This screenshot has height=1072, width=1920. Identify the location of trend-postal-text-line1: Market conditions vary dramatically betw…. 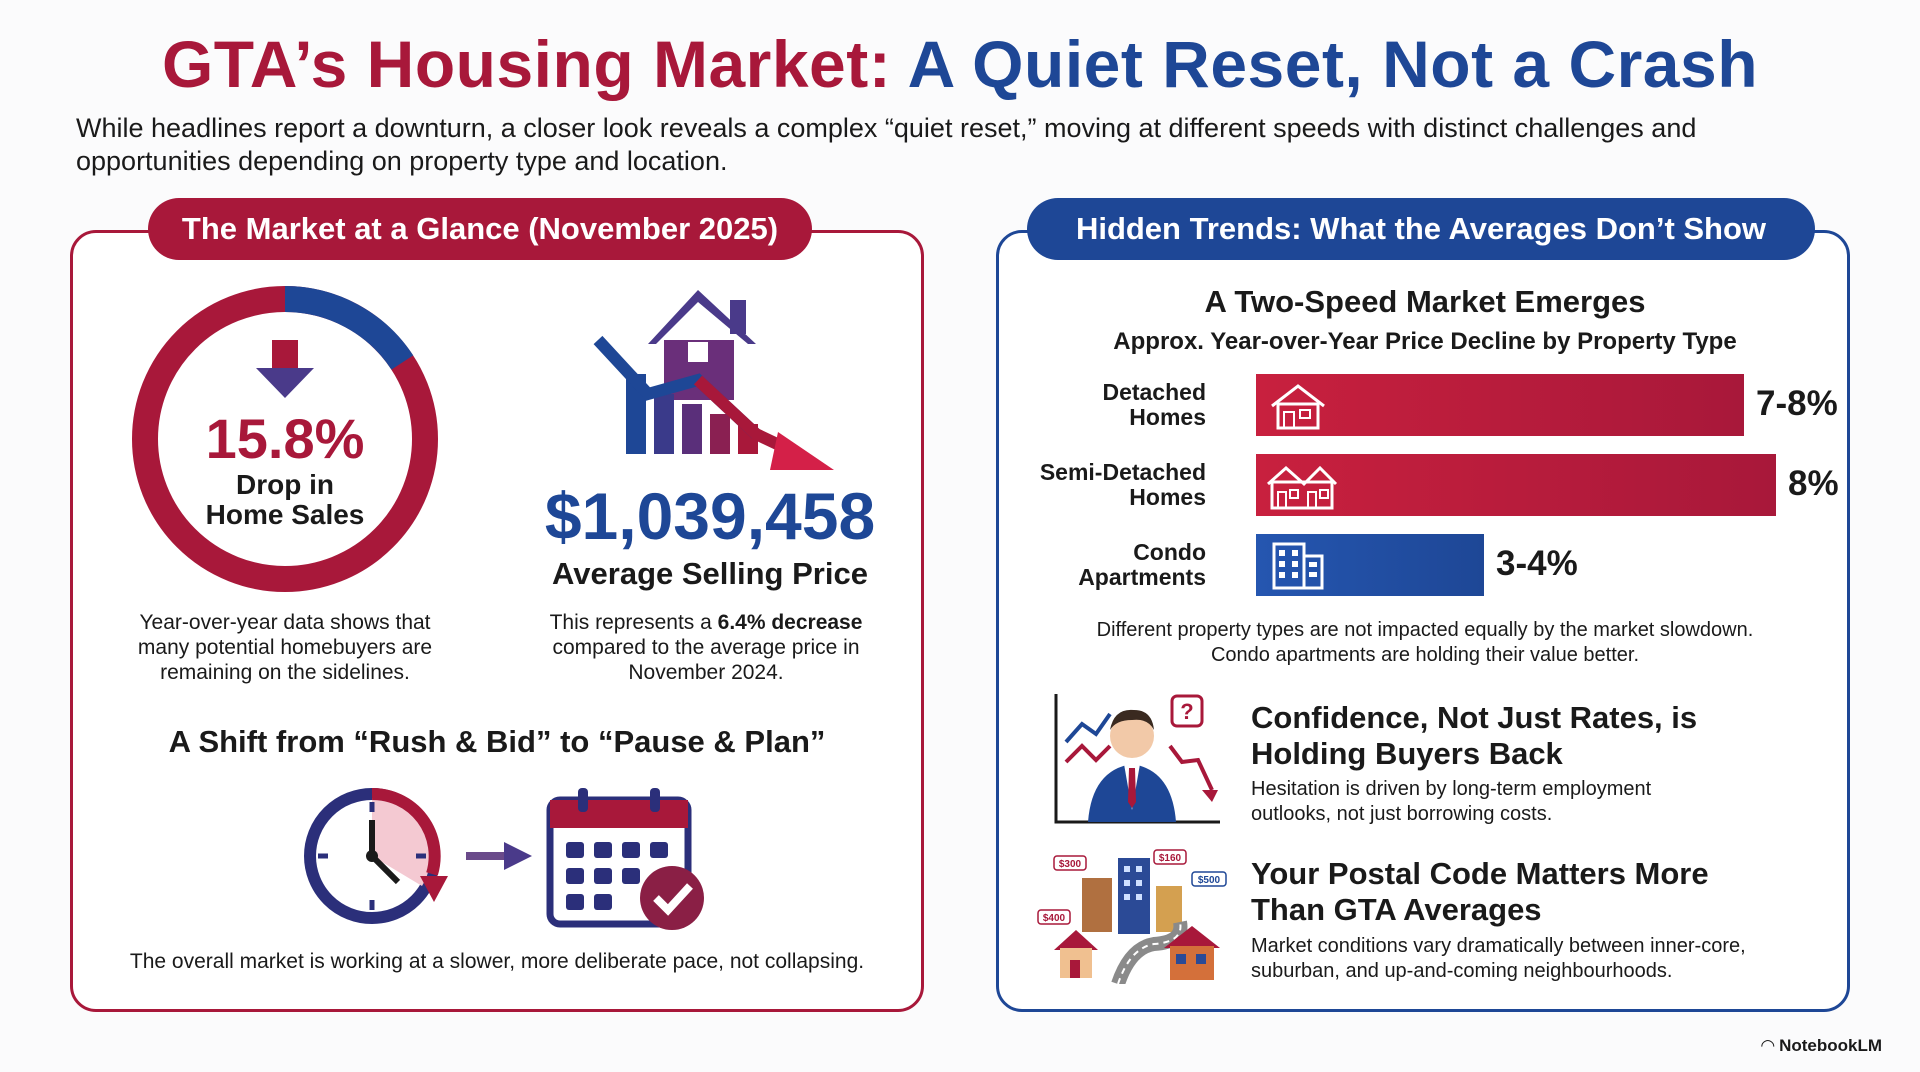
(1498, 946).